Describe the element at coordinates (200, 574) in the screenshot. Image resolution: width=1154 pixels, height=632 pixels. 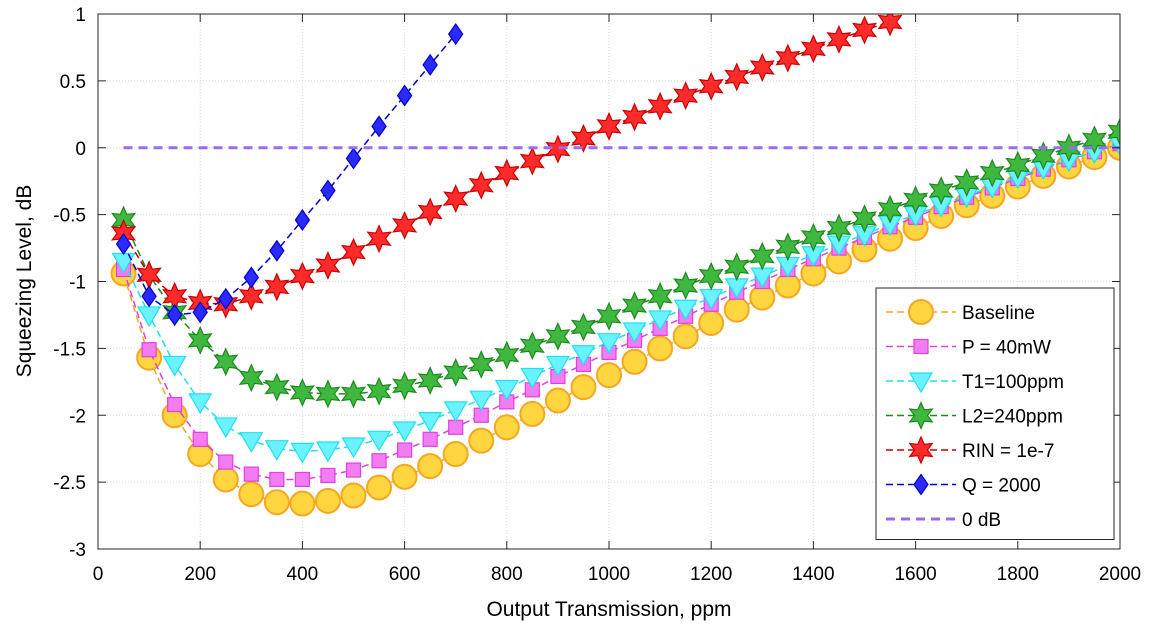
I see `x-tick-label: 200` at that location.